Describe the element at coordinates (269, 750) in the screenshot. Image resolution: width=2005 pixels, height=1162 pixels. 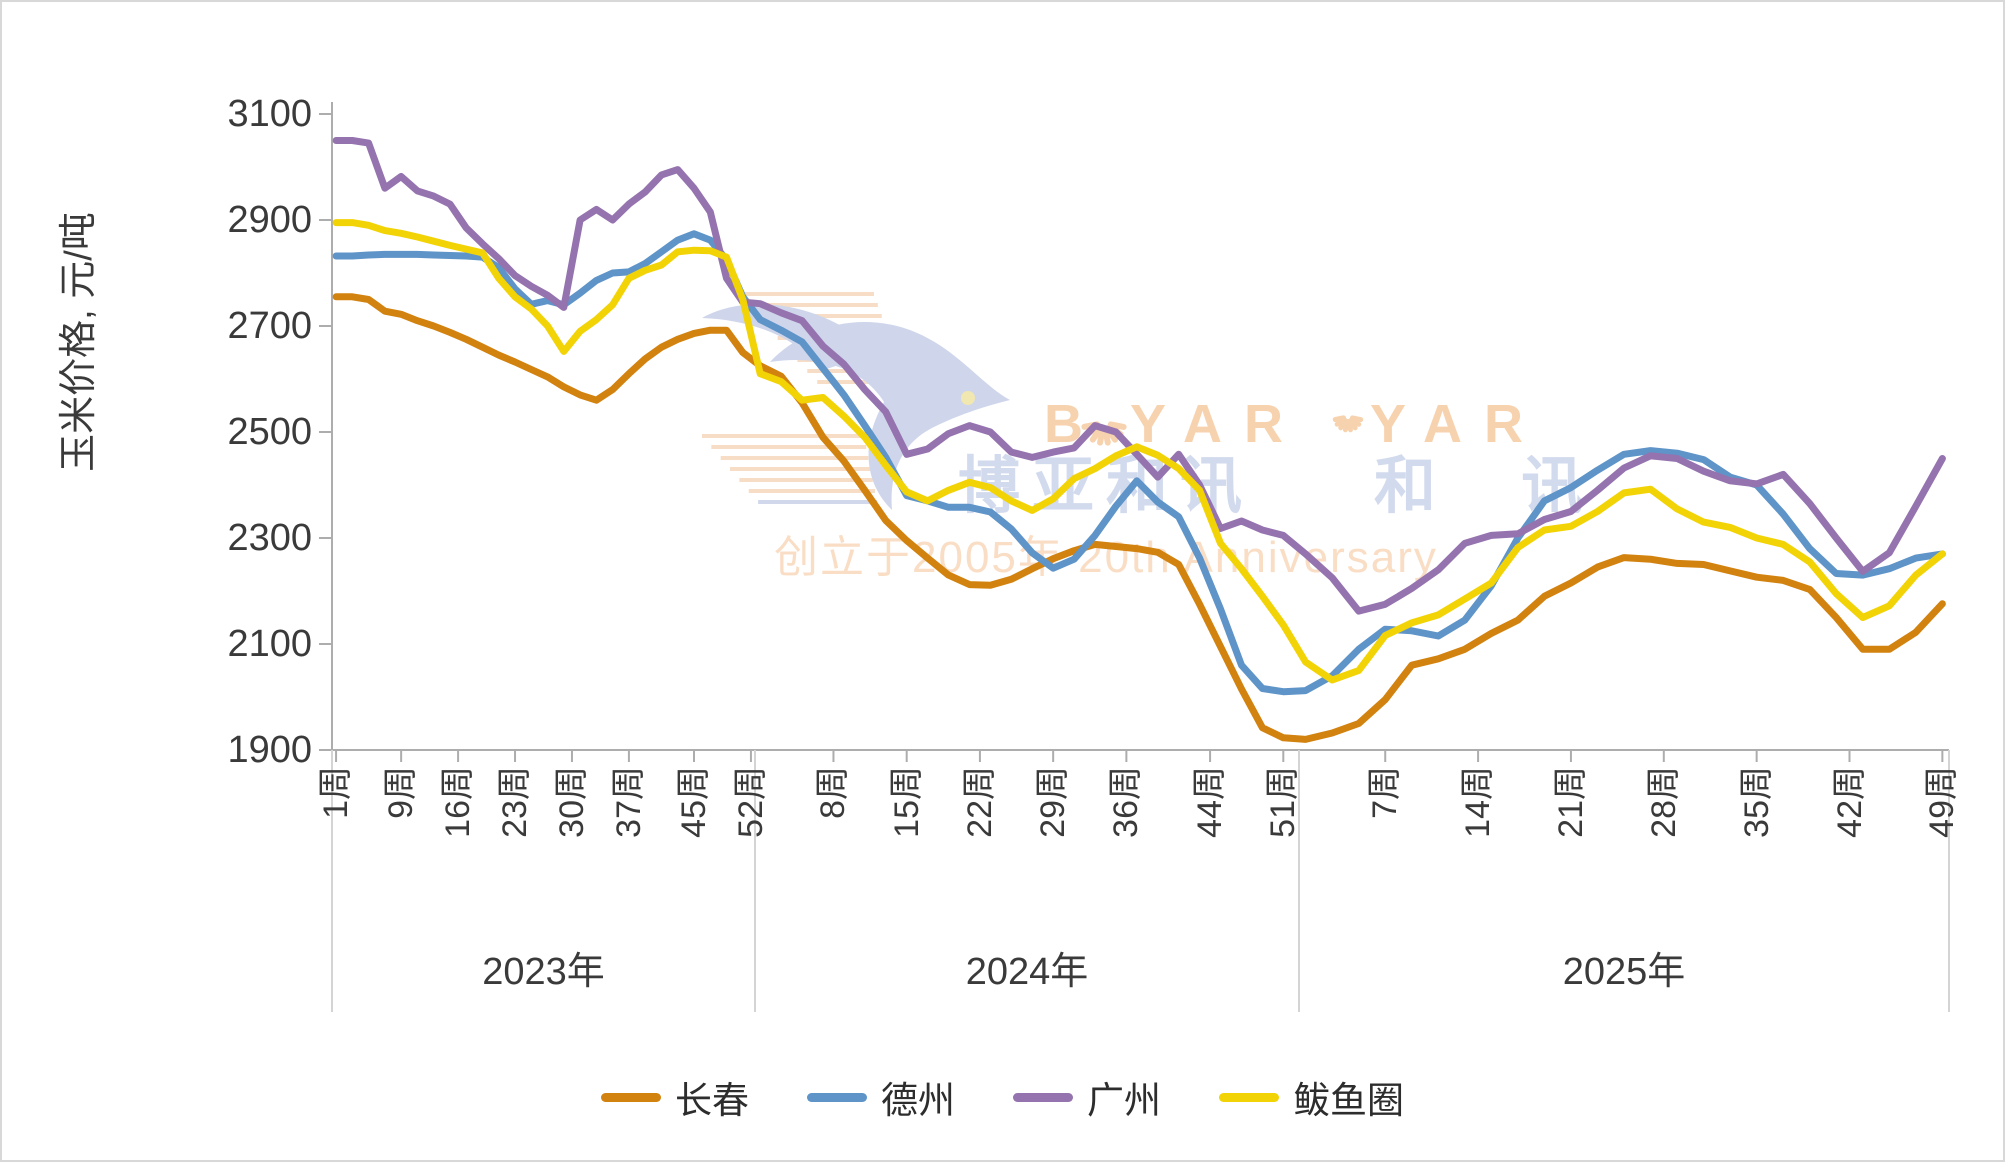
I see `y-axis-tick-label: 1900` at that location.